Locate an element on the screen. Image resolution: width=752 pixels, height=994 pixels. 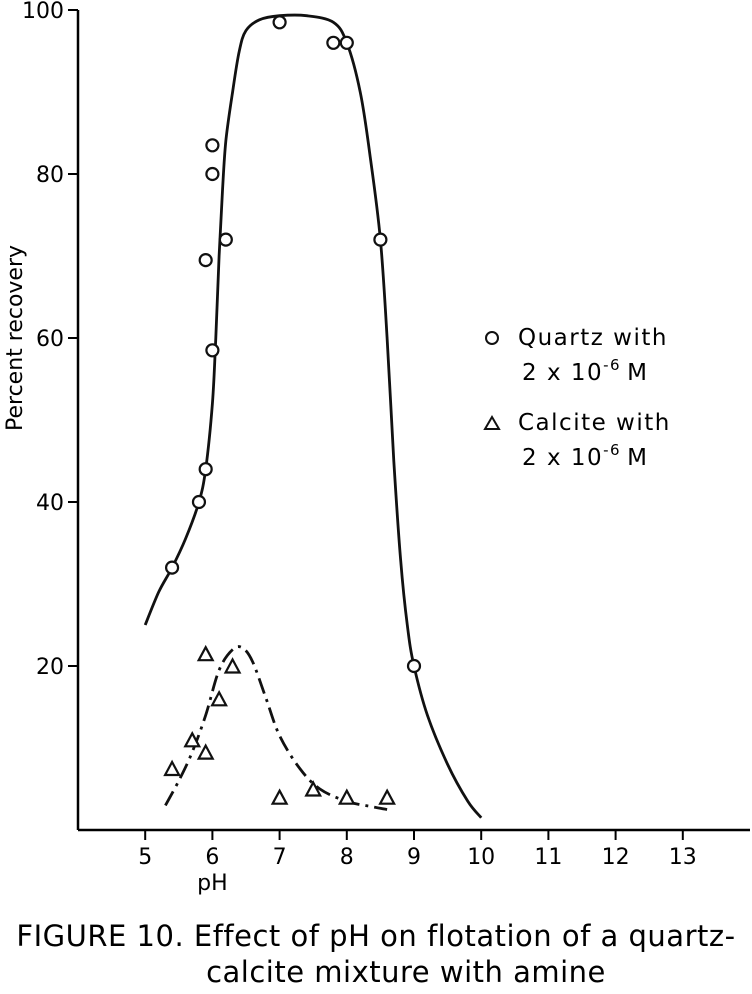
x-tick-label: 8 is located at coordinates (347, 857).